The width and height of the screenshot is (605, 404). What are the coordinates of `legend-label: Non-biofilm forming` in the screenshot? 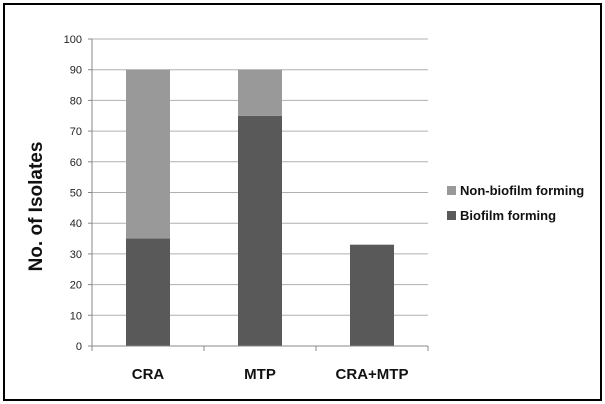 It's located at (522, 190).